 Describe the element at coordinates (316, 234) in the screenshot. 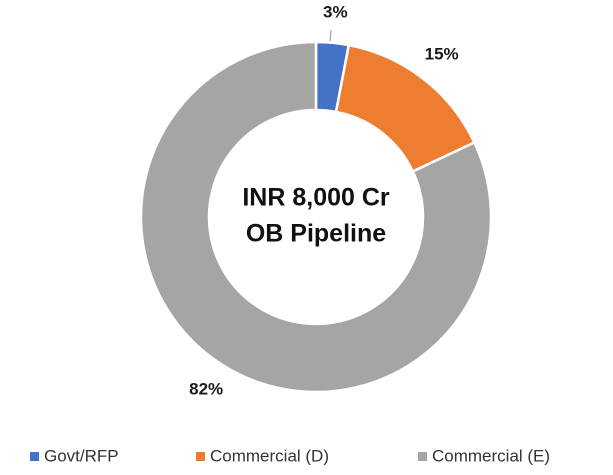

I see `center-label: OB Pipeline` at that location.